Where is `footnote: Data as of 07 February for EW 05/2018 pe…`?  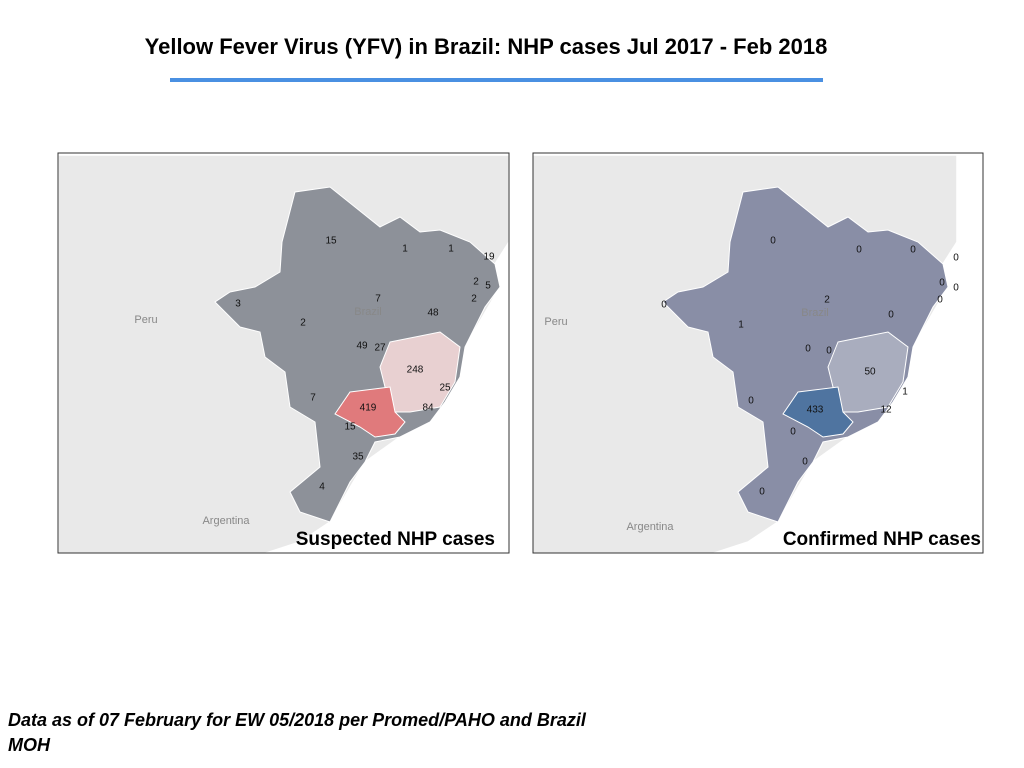
footnote: Data as of 07 February for EW 05/2018 pe… is located at coordinates (297, 732).